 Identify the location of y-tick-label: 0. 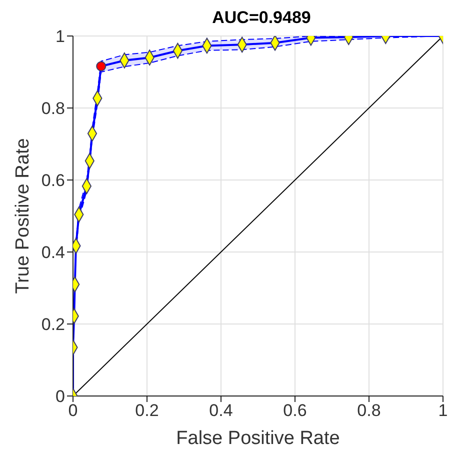
(60, 396).